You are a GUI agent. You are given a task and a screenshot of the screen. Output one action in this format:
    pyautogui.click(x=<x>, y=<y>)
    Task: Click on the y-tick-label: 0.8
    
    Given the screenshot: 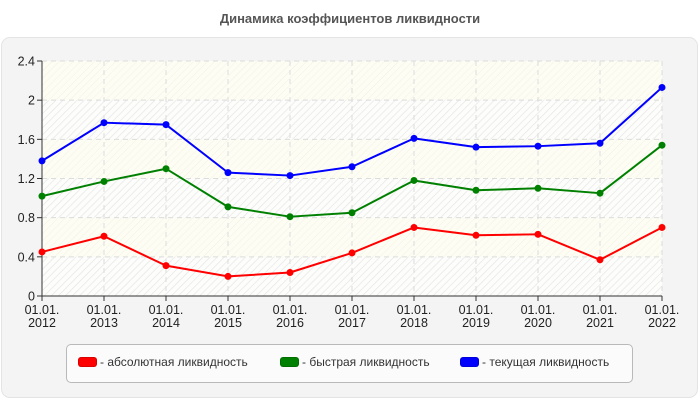 What is the action you would take?
    pyautogui.click(x=26, y=218)
    